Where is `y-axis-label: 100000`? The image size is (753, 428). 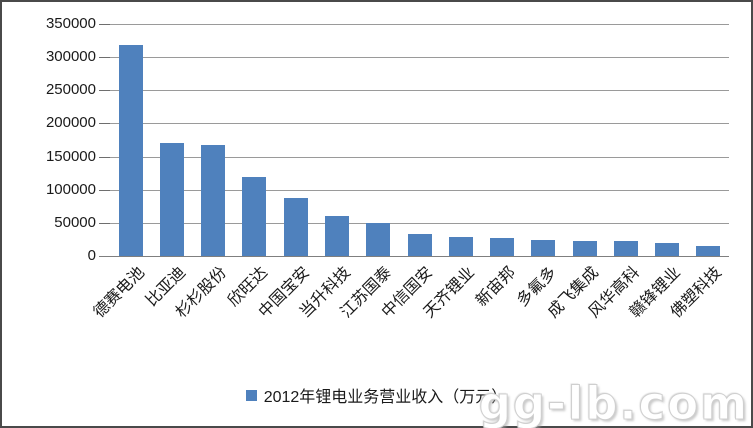
y-axis-label: 100000 is located at coordinates (70, 189).